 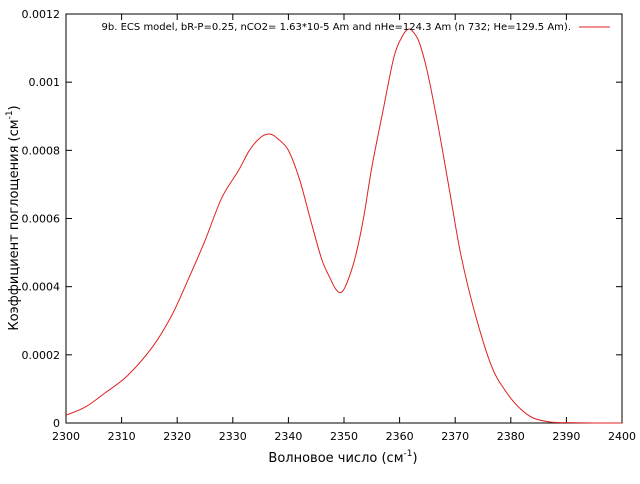 I want to click on x-tick-label: 2380, so click(x=511, y=436).